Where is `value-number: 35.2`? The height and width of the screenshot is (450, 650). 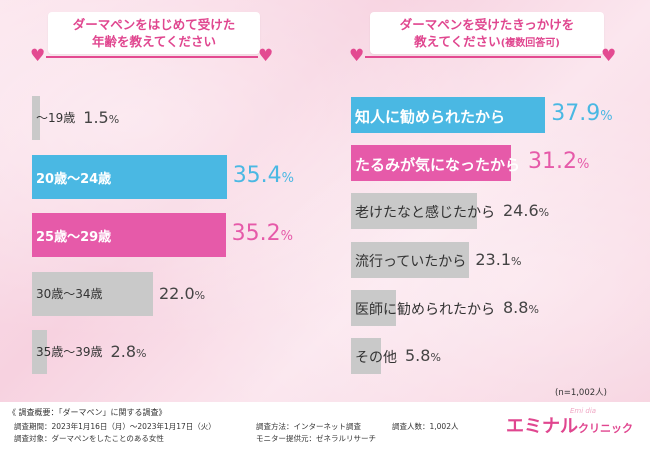 value-number: 35.2 is located at coordinates (256, 233).